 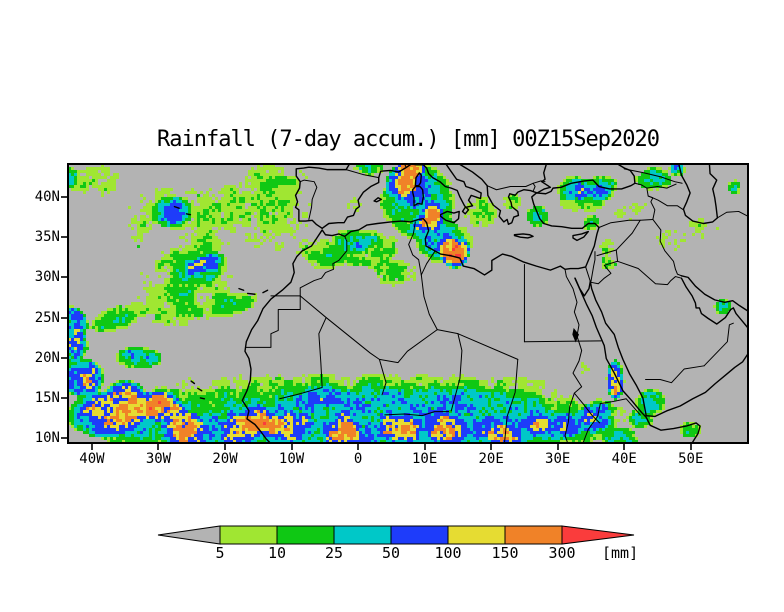 What do you see at coordinates (430, 546) in the screenshot?
I see `colorbar-legend: 5 10 25 50 100 150 300 [mm]` at bounding box center [430, 546].